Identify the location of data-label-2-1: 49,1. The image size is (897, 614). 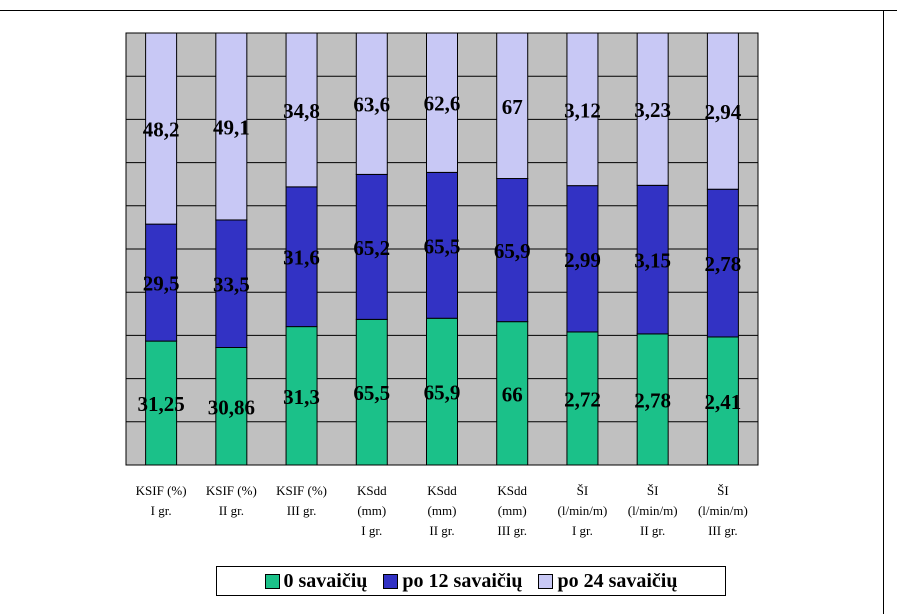
(231, 127).